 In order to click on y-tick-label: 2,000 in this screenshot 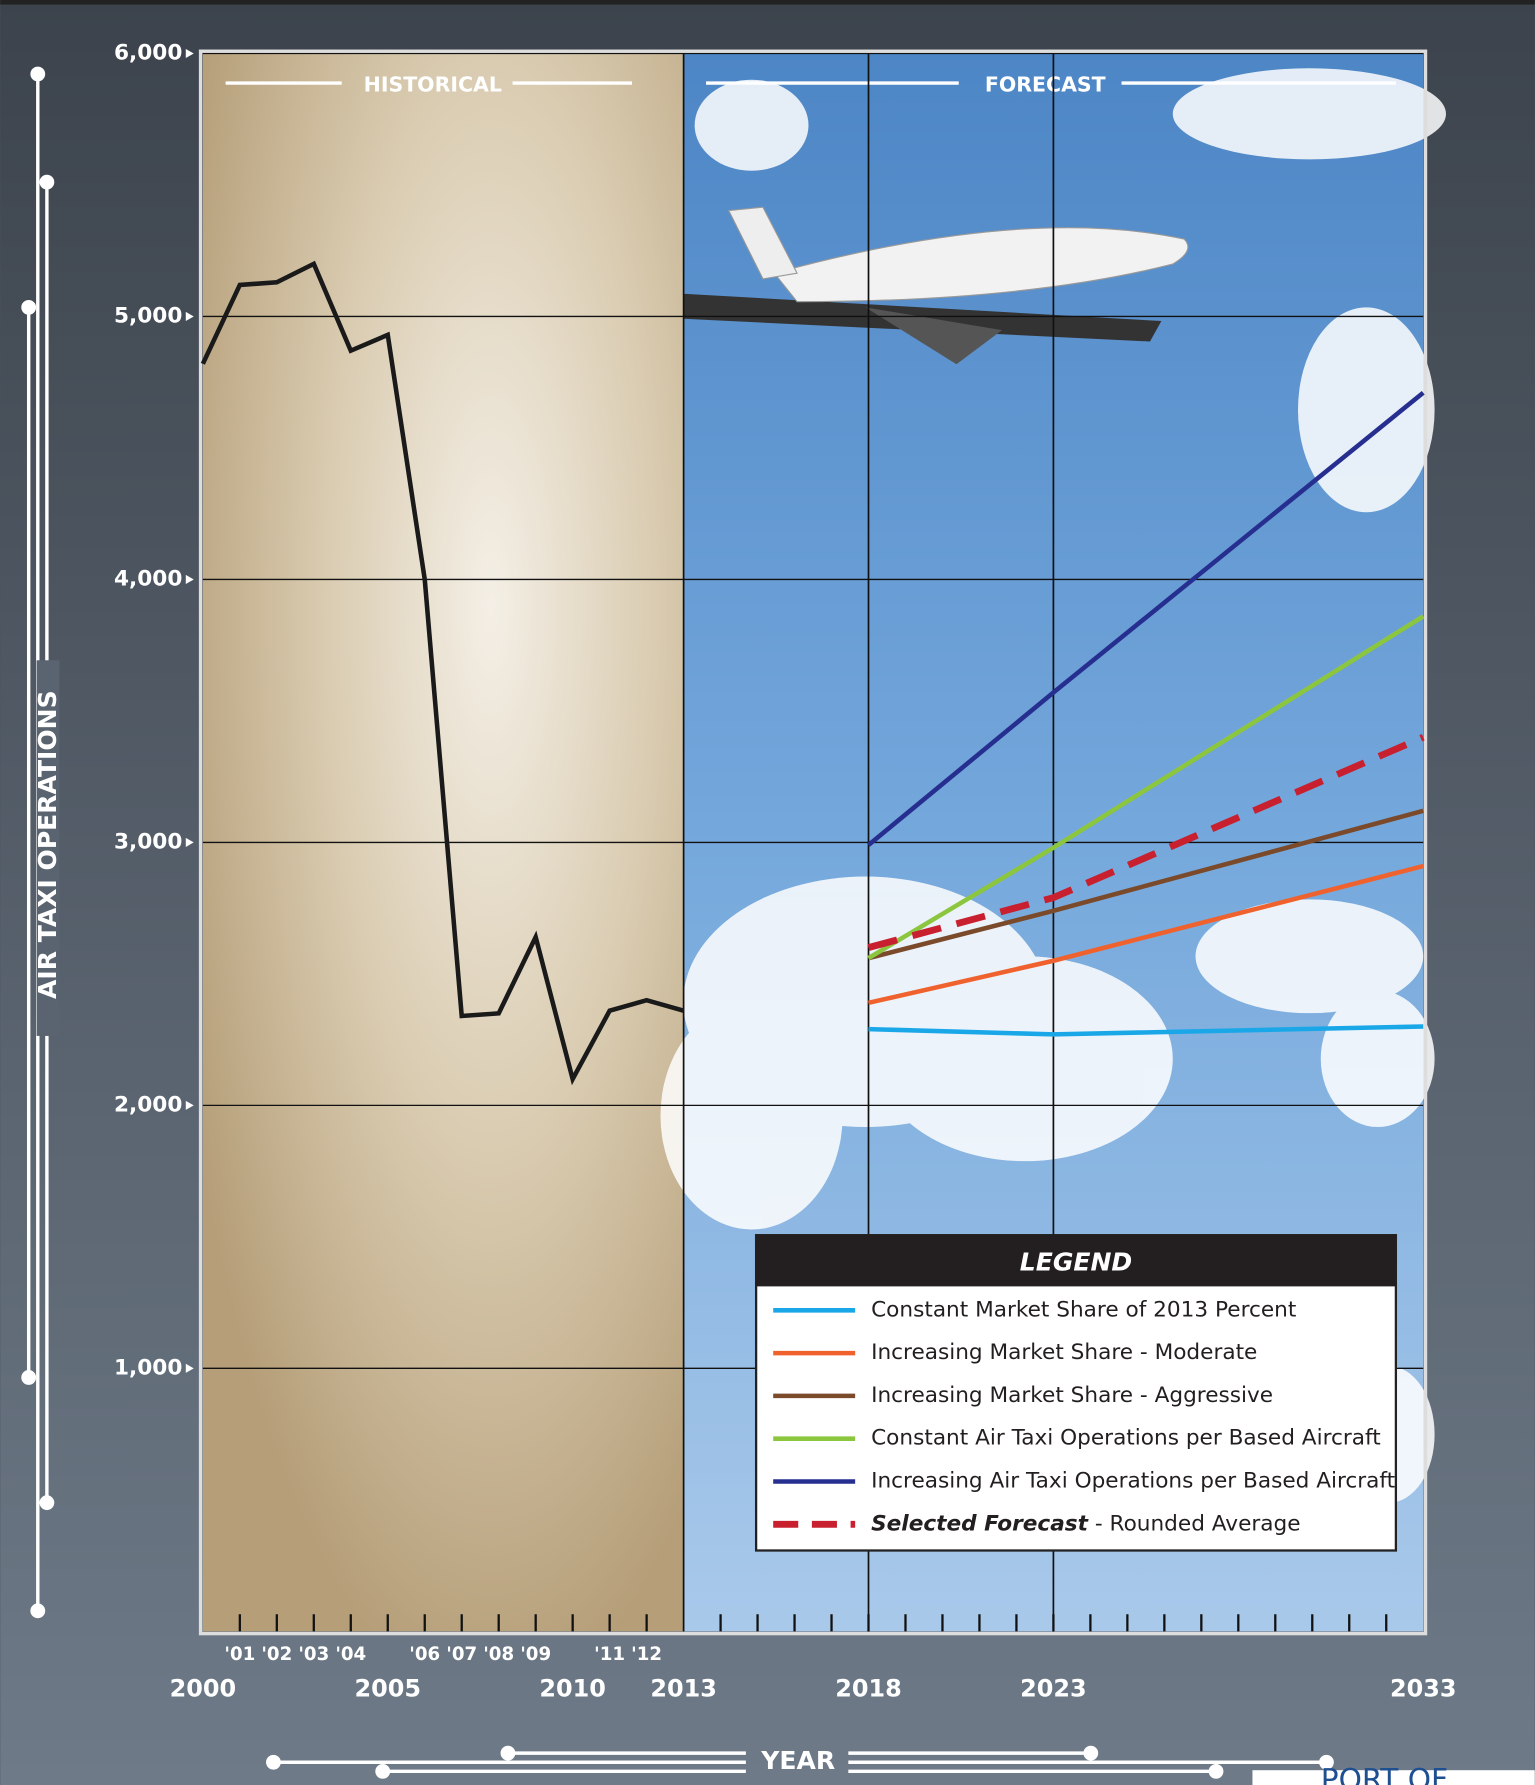, I will do `click(148, 1104)`.